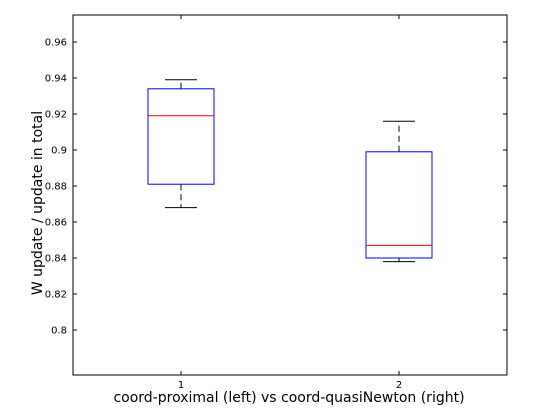 The width and height of the screenshot is (560, 420). I want to click on x-tick-label: 1, so click(181, 385).